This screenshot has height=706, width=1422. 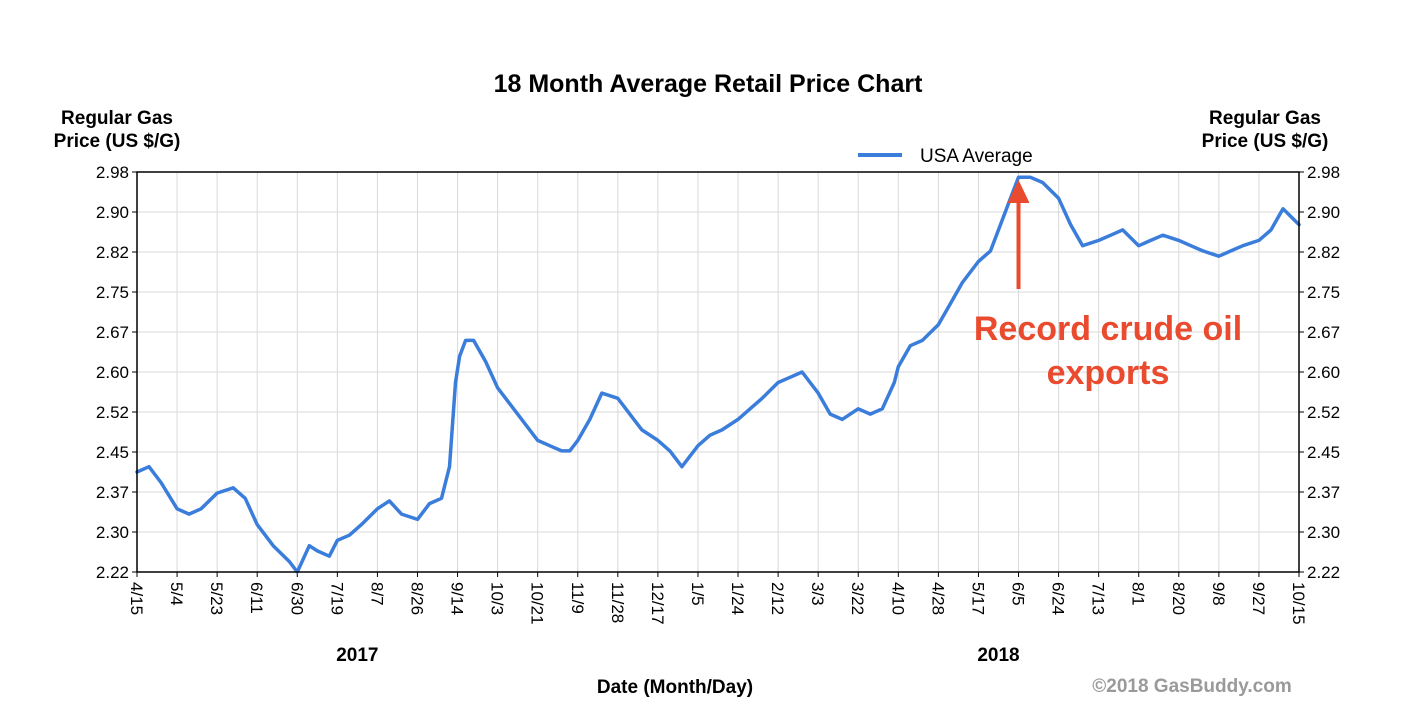 I want to click on y-tick-label-right: 2.82, so click(x=1323, y=252).